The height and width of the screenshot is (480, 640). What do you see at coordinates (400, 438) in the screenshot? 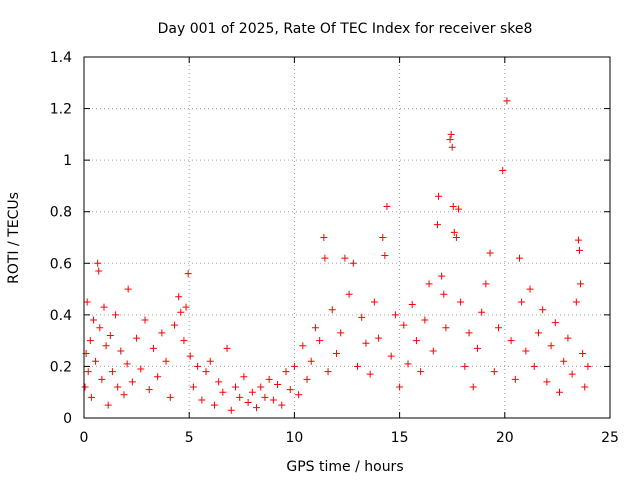
I see `x-tick-label: 15` at bounding box center [400, 438].